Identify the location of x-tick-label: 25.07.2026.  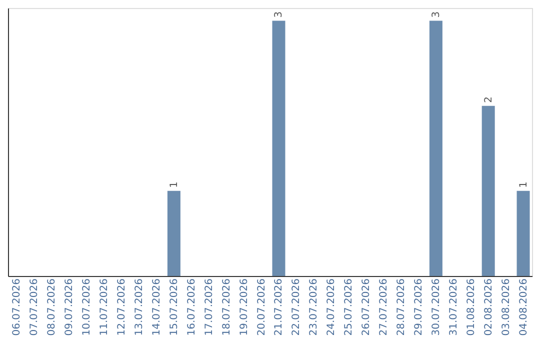
(349, 307).